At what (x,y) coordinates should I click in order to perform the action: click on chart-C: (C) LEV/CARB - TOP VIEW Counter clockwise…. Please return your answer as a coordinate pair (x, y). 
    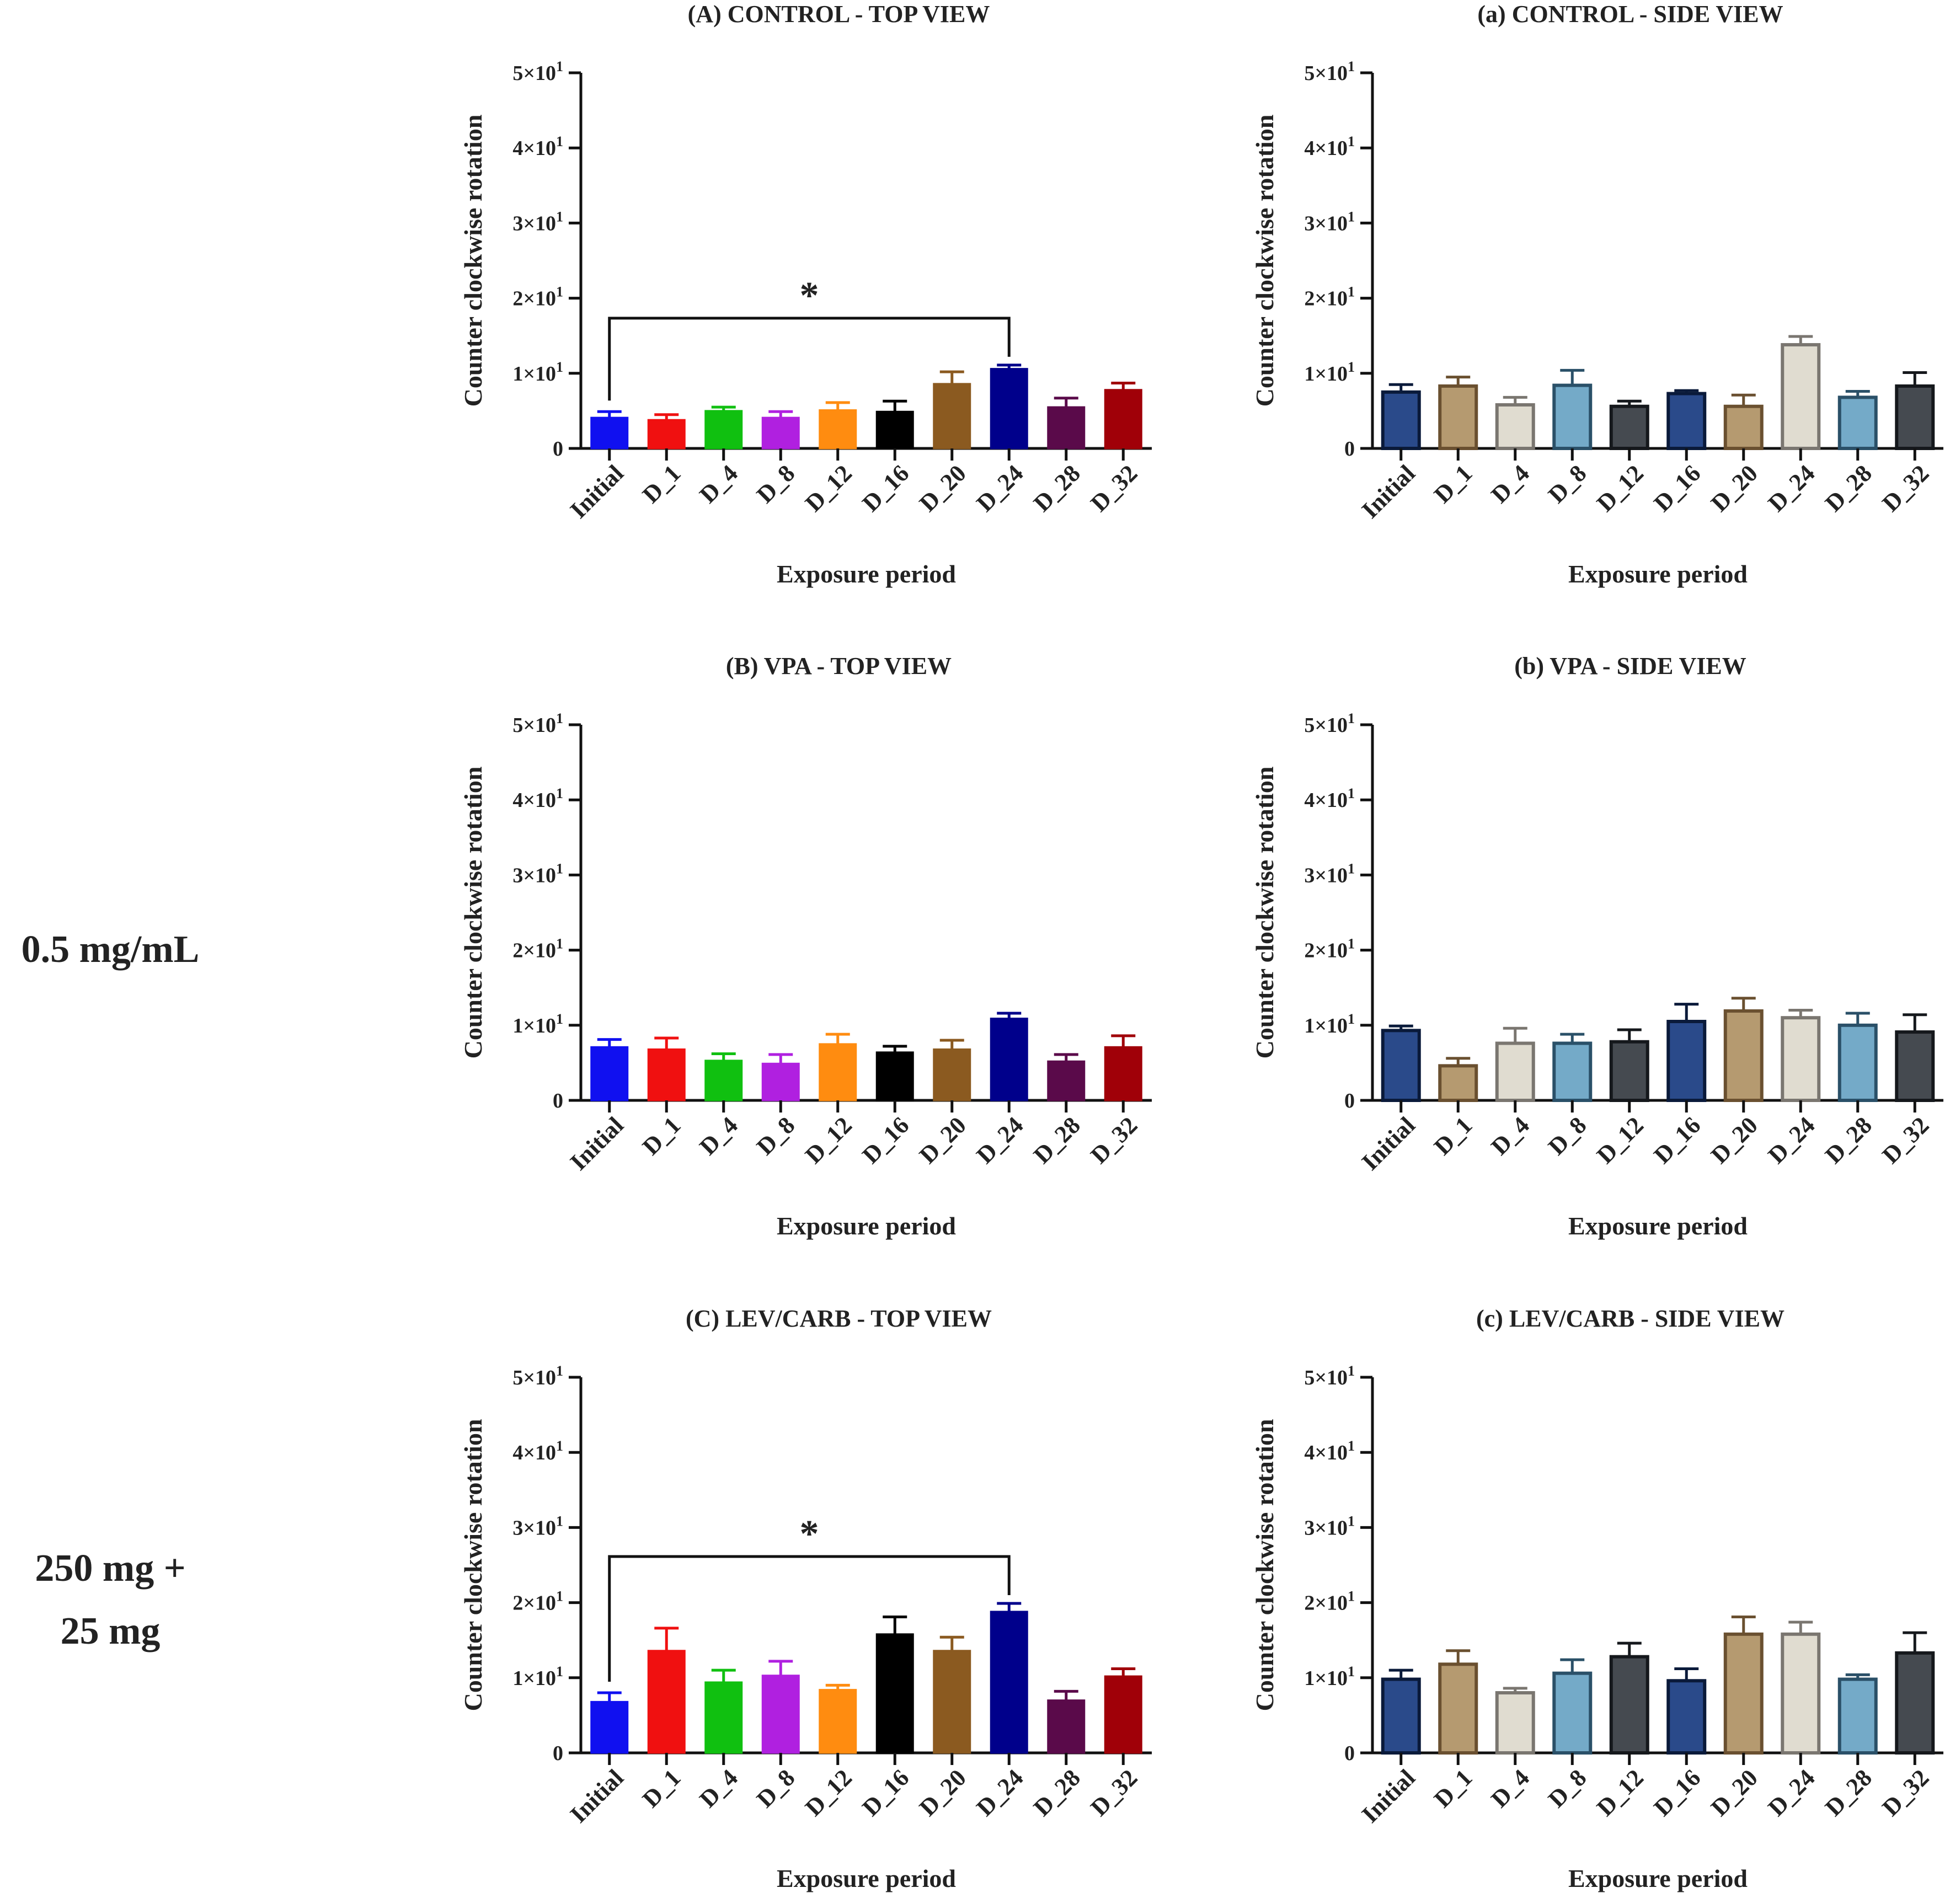
    Looking at the image, I should click on (805, 1598).